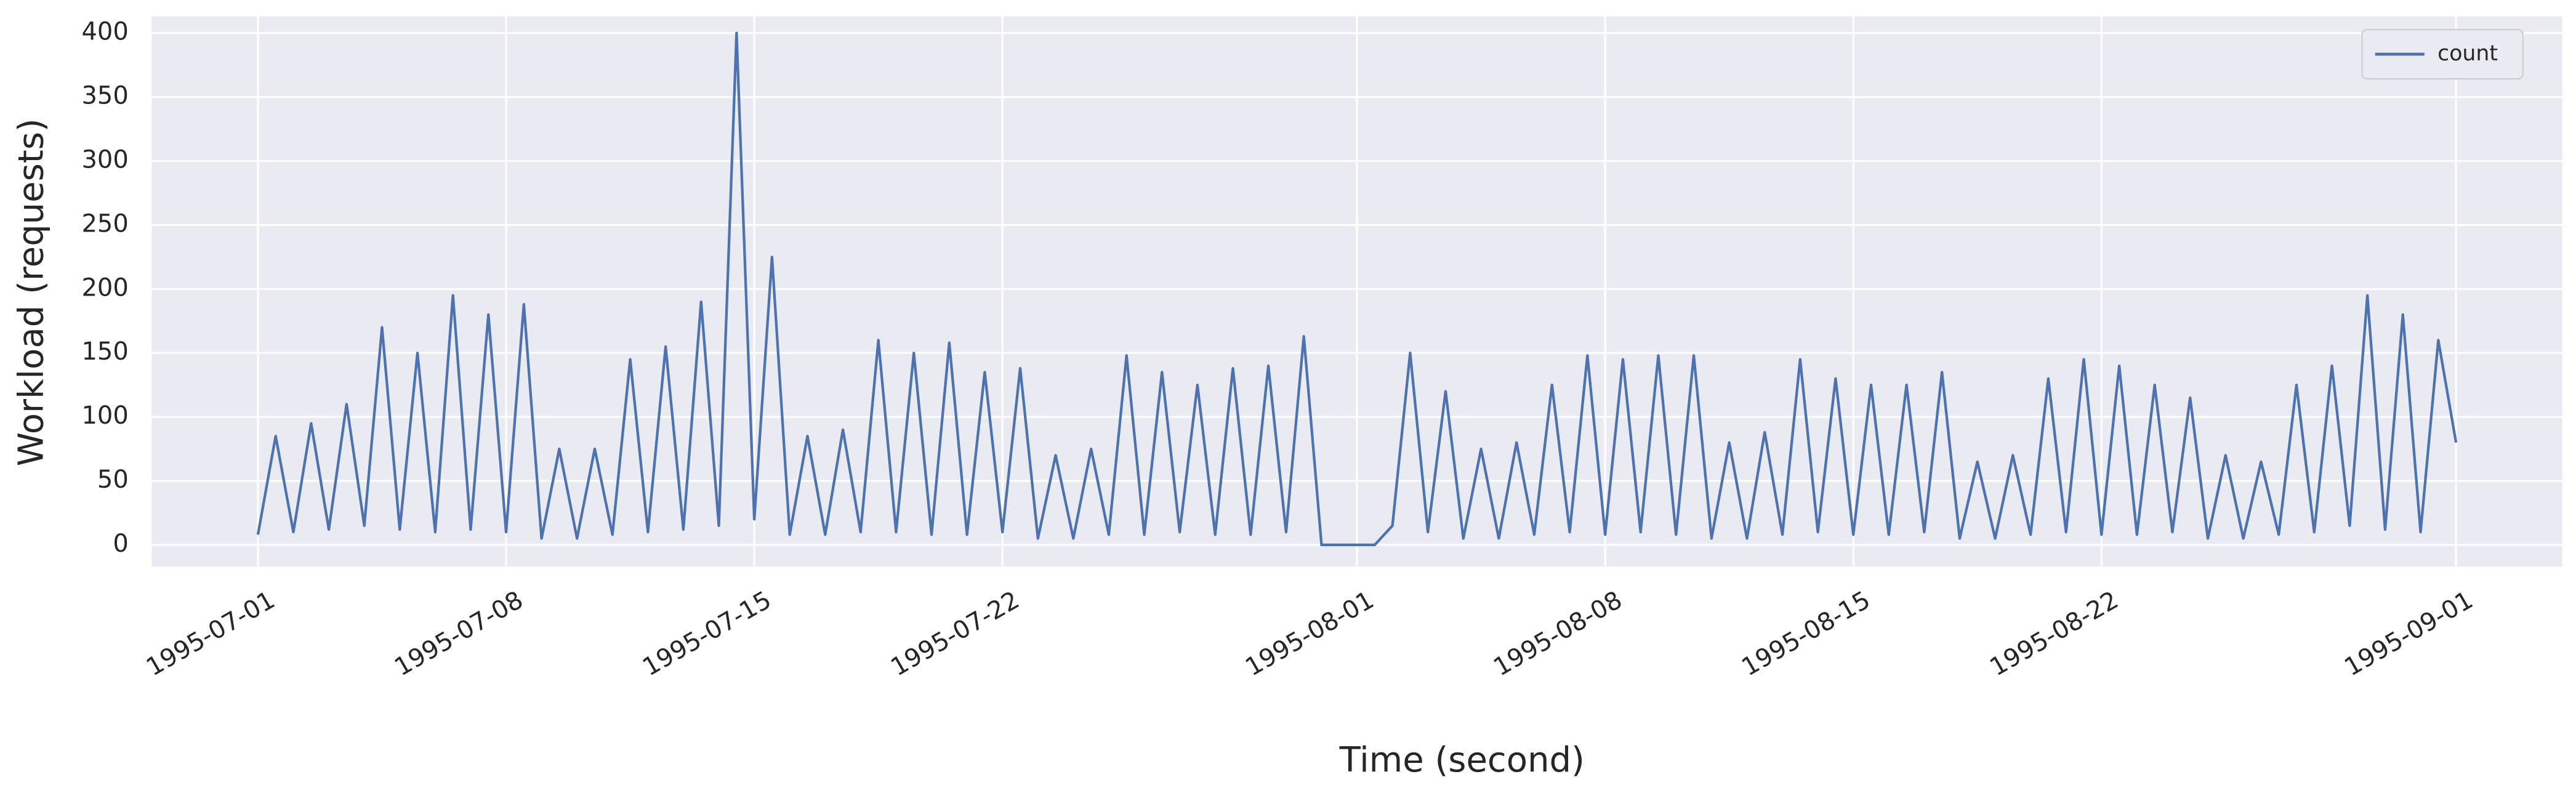  I want to click on legend: count, so click(2442, 54).